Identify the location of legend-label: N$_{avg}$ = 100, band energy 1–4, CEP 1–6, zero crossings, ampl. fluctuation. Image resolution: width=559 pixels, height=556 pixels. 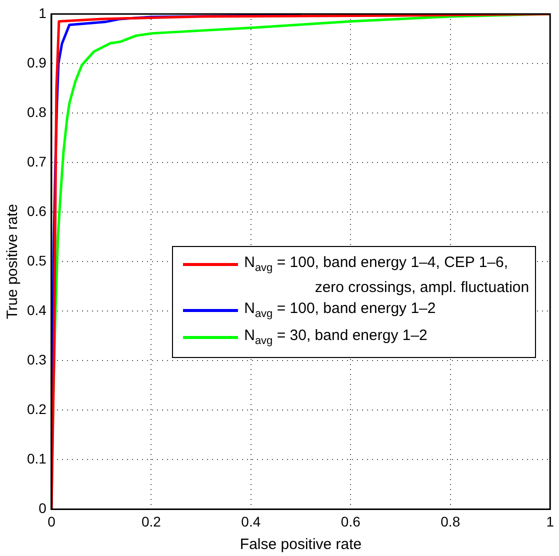
(387, 274).